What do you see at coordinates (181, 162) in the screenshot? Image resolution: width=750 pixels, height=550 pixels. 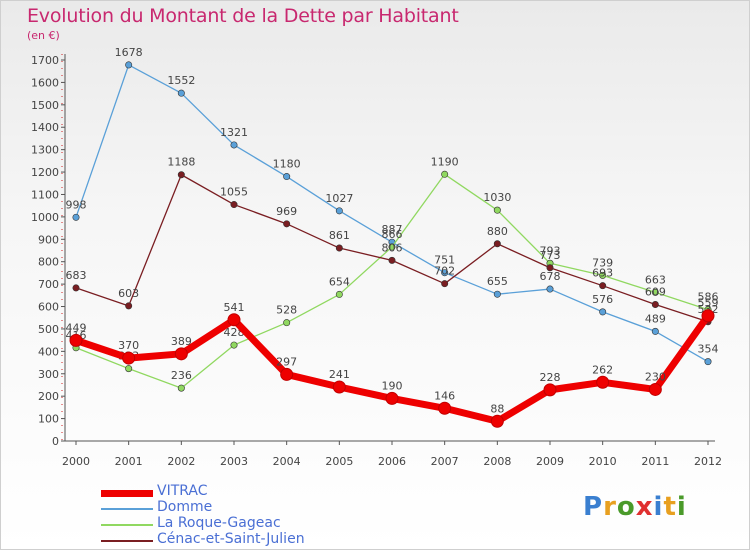 I see `data-label-cenac-et-saint-julien: 1188` at bounding box center [181, 162].